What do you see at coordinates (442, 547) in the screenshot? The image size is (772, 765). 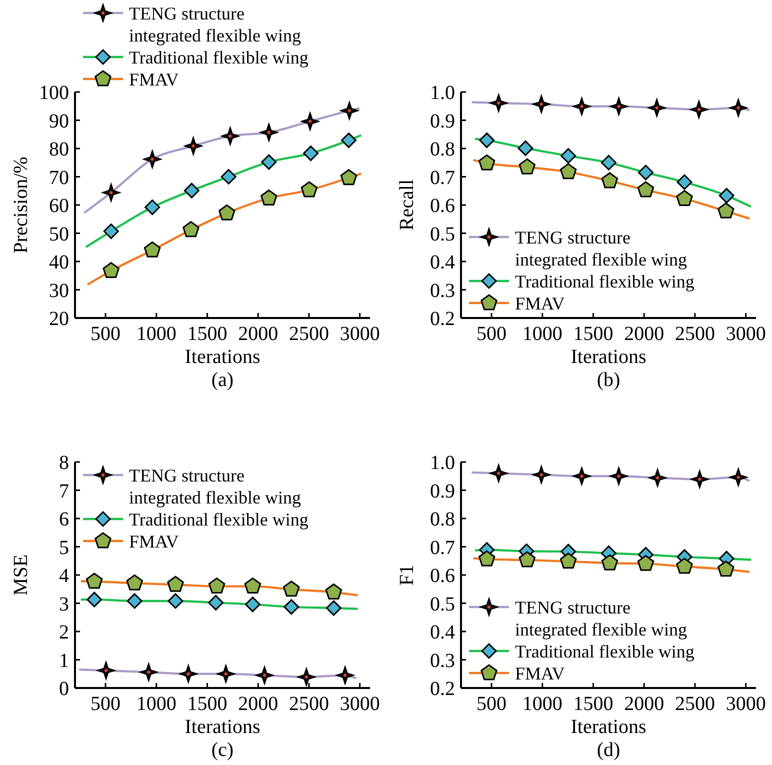 I see `y-tick-label: 0.7` at bounding box center [442, 547].